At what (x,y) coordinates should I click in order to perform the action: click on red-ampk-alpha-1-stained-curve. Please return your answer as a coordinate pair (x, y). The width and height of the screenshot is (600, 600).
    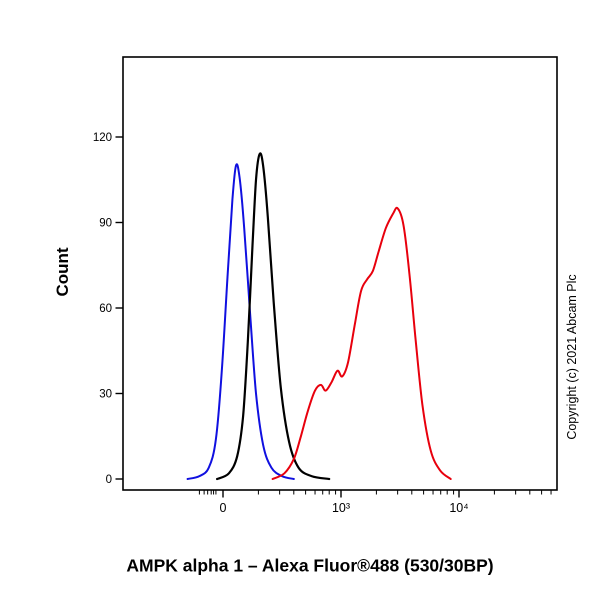
    Looking at the image, I should click on (361, 343).